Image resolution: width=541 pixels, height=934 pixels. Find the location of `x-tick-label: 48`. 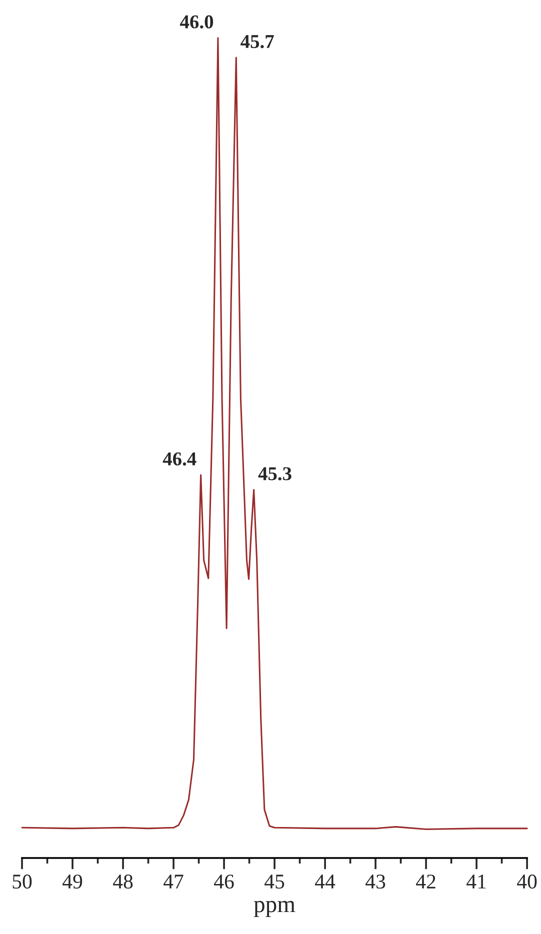

x-tick-label: 48 is located at coordinates (123, 881).